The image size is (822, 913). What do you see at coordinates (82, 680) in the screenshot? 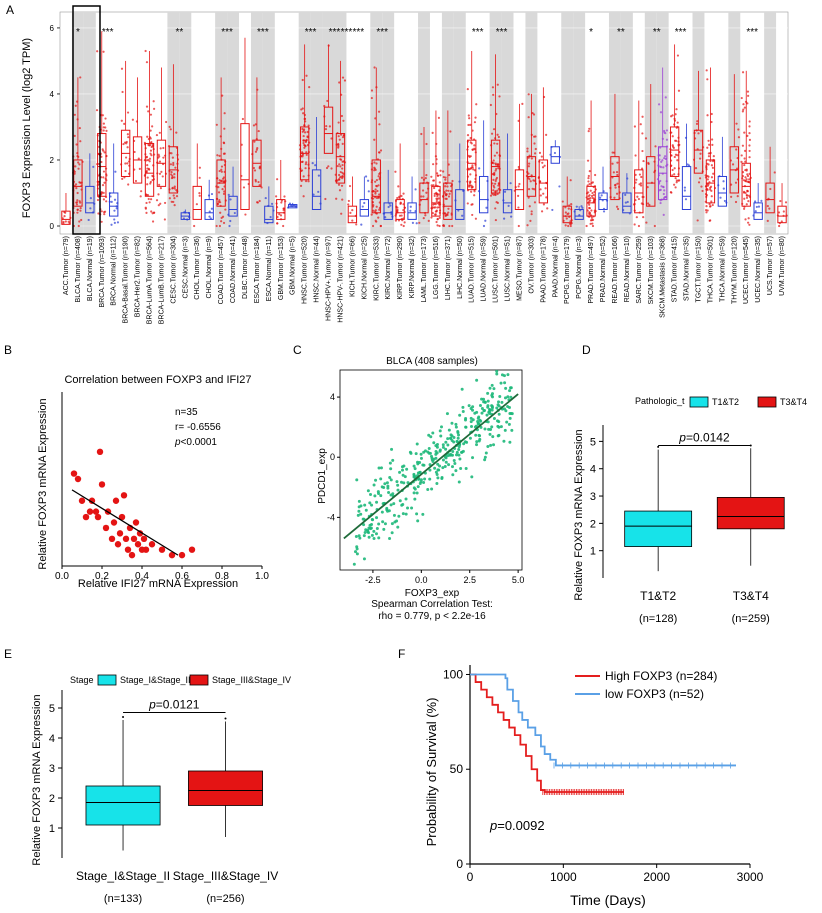
I see `panel-e-legend-title: Stage` at bounding box center [82, 680].